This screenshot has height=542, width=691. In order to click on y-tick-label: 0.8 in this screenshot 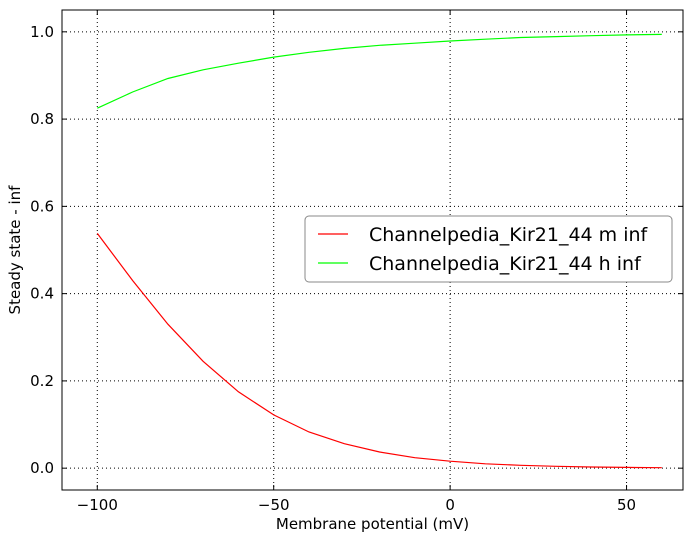, I will do `click(42, 119)`.